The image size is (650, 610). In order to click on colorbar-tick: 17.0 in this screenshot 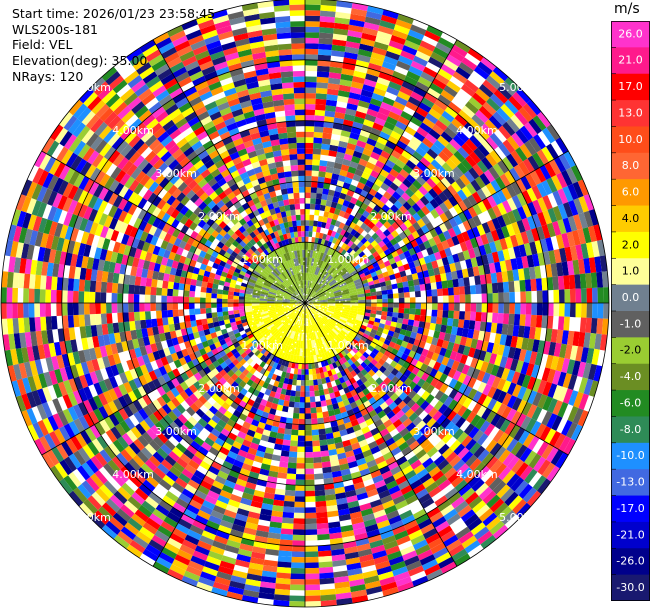, I will do `click(630, 86)`.